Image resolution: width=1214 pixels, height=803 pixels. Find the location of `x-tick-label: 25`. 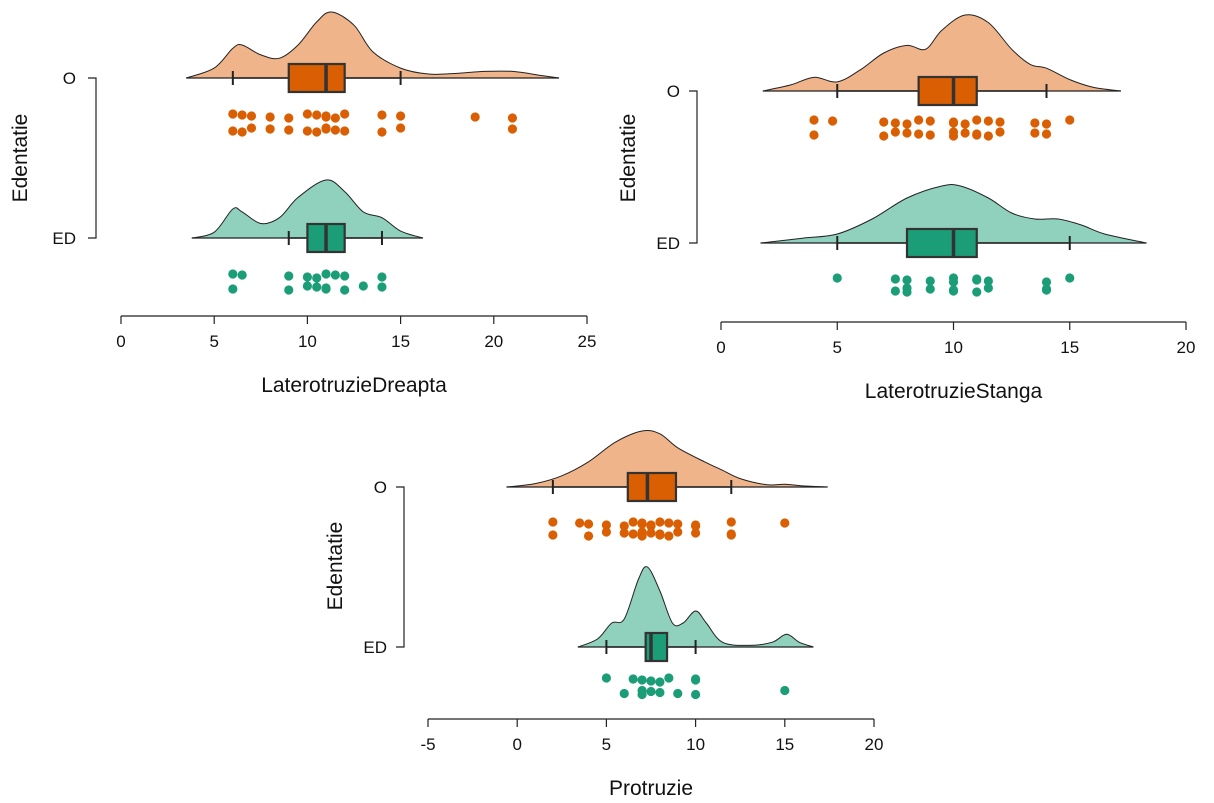

x-tick-label: 25 is located at coordinates (587, 341).